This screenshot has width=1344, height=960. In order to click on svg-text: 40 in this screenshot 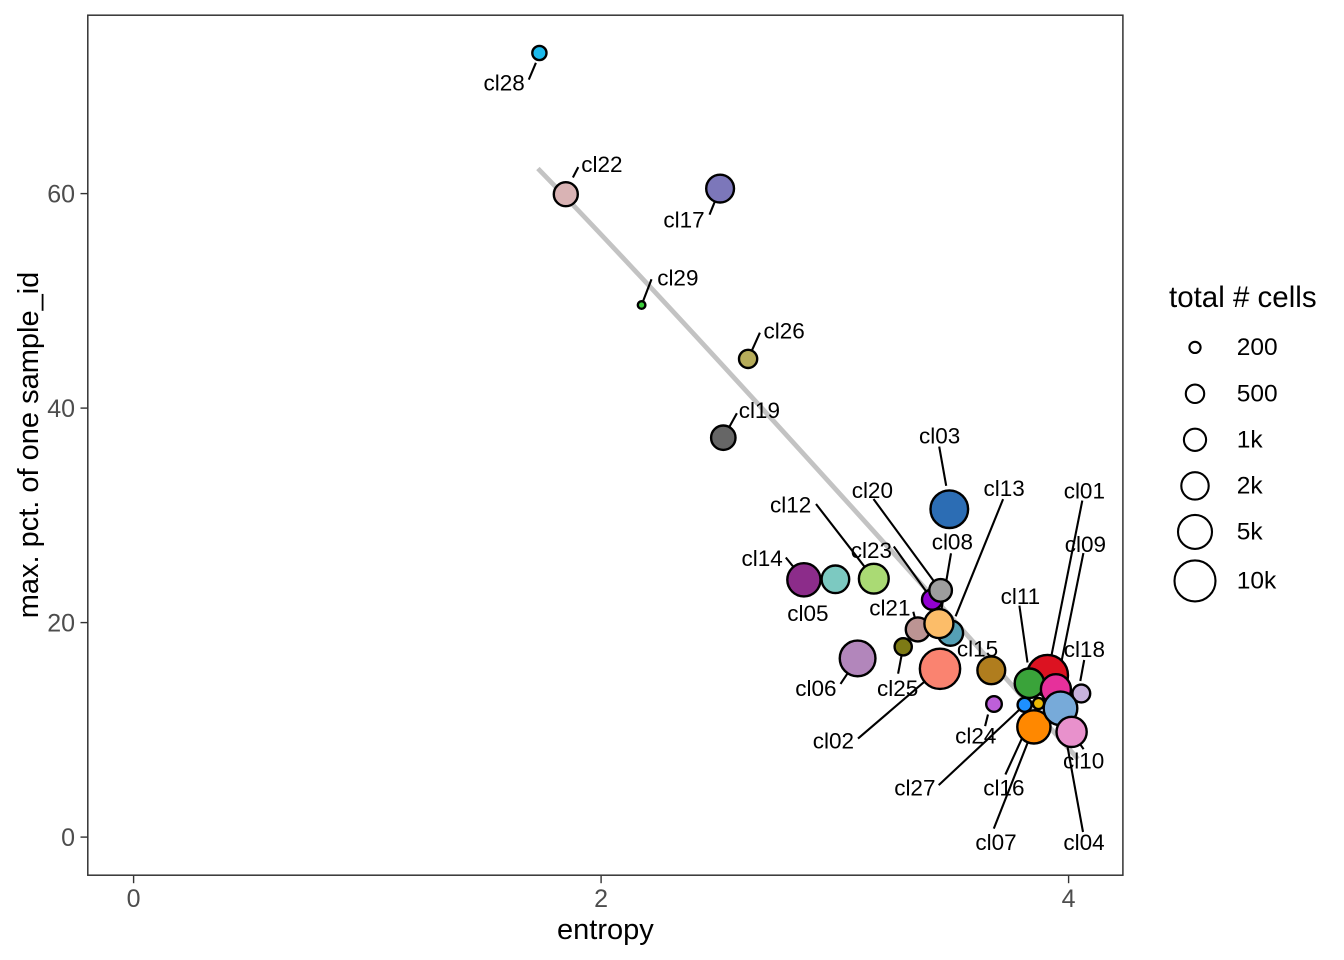, I will do `click(61, 409)`.